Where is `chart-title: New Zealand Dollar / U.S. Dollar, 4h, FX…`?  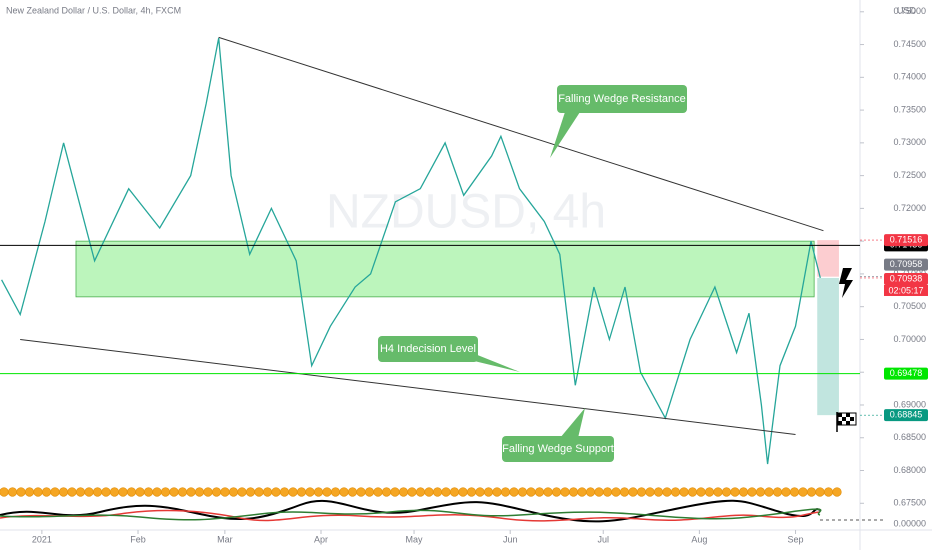
chart-title: New Zealand Dollar / U.S. Dollar, 4h, FX… is located at coordinates (93, 10).